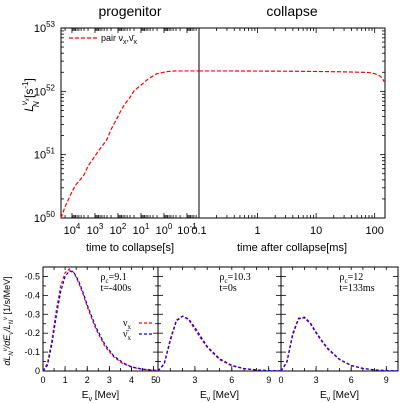 The width and height of the screenshot is (400, 403). What do you see at coordinates (32, 314) in the screenshot?
I see `y-tick-label: -0.3` at bounding box center [32, 314].